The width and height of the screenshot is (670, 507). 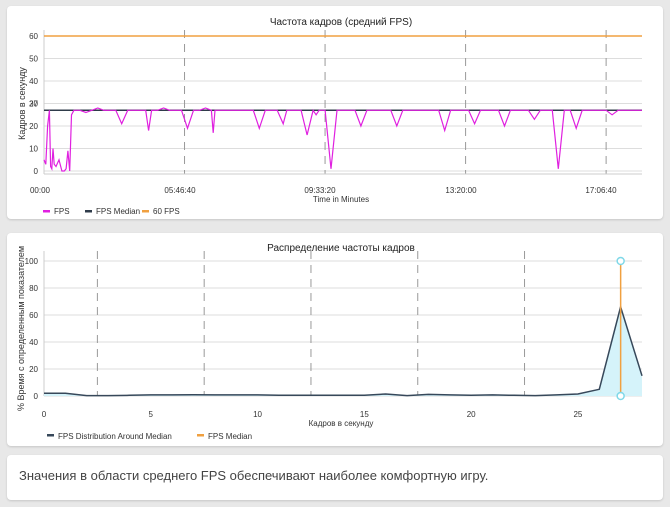 What do you see at coordinates (44, 414) in the screenshot?
I see `x-tick-label: 0` at bounding box center [44, 414].